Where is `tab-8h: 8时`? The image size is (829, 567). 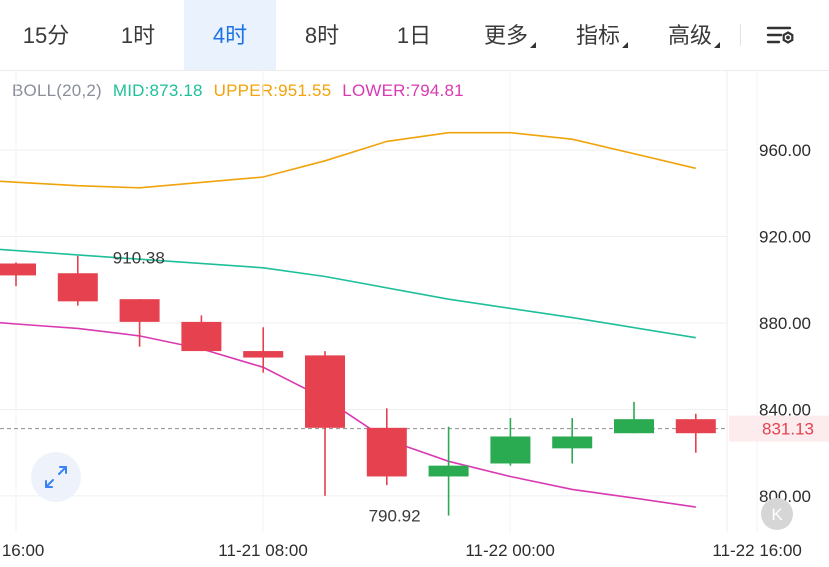
tab-8h: 8时 is located at coordinates (322, 35).